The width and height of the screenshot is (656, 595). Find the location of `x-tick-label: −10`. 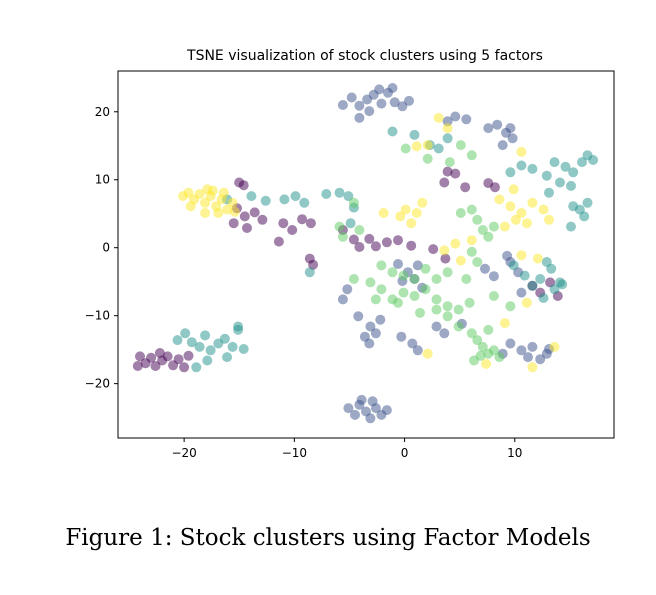

x-tick-label: −10 is located at coordinates (294, 453).